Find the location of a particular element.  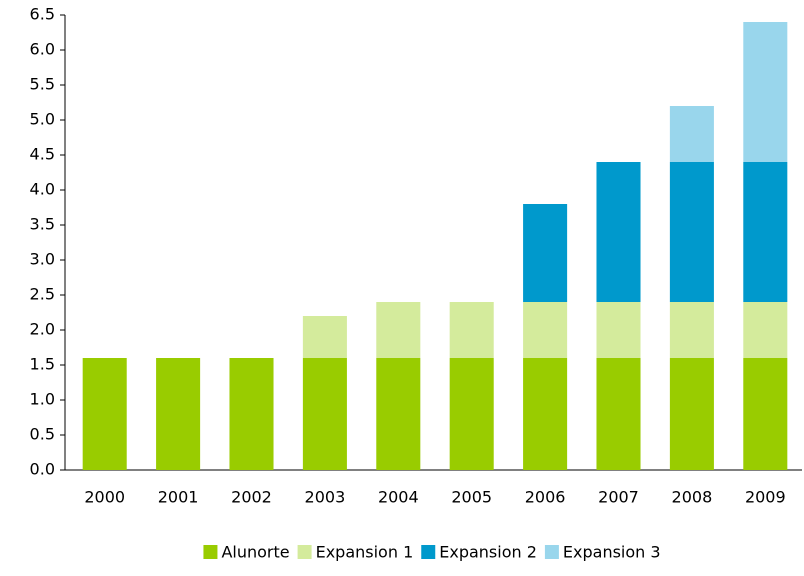

y-tick-label: 2.5 is located at coordinates (42, 294).